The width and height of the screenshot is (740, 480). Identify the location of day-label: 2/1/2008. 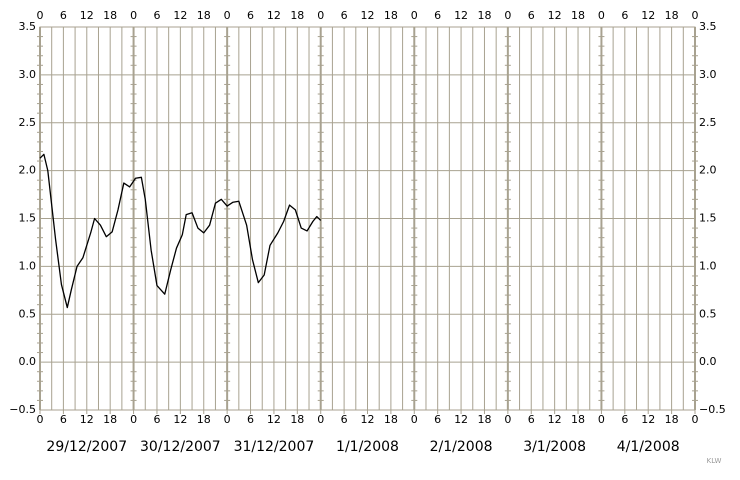
(461, 447).